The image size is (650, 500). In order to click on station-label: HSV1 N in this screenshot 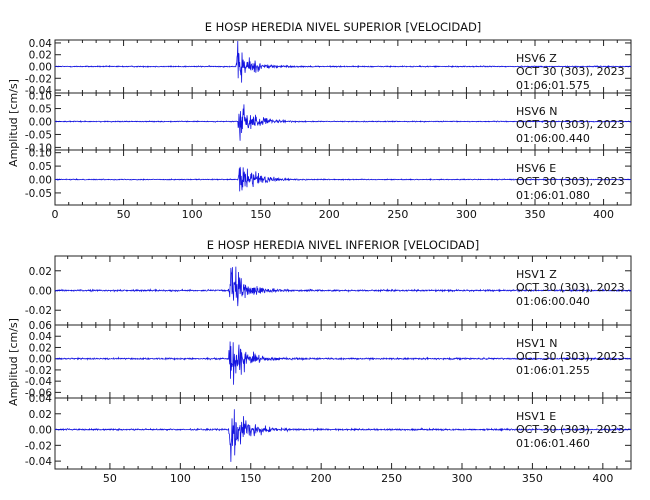, I will do `click(537, 343)`.